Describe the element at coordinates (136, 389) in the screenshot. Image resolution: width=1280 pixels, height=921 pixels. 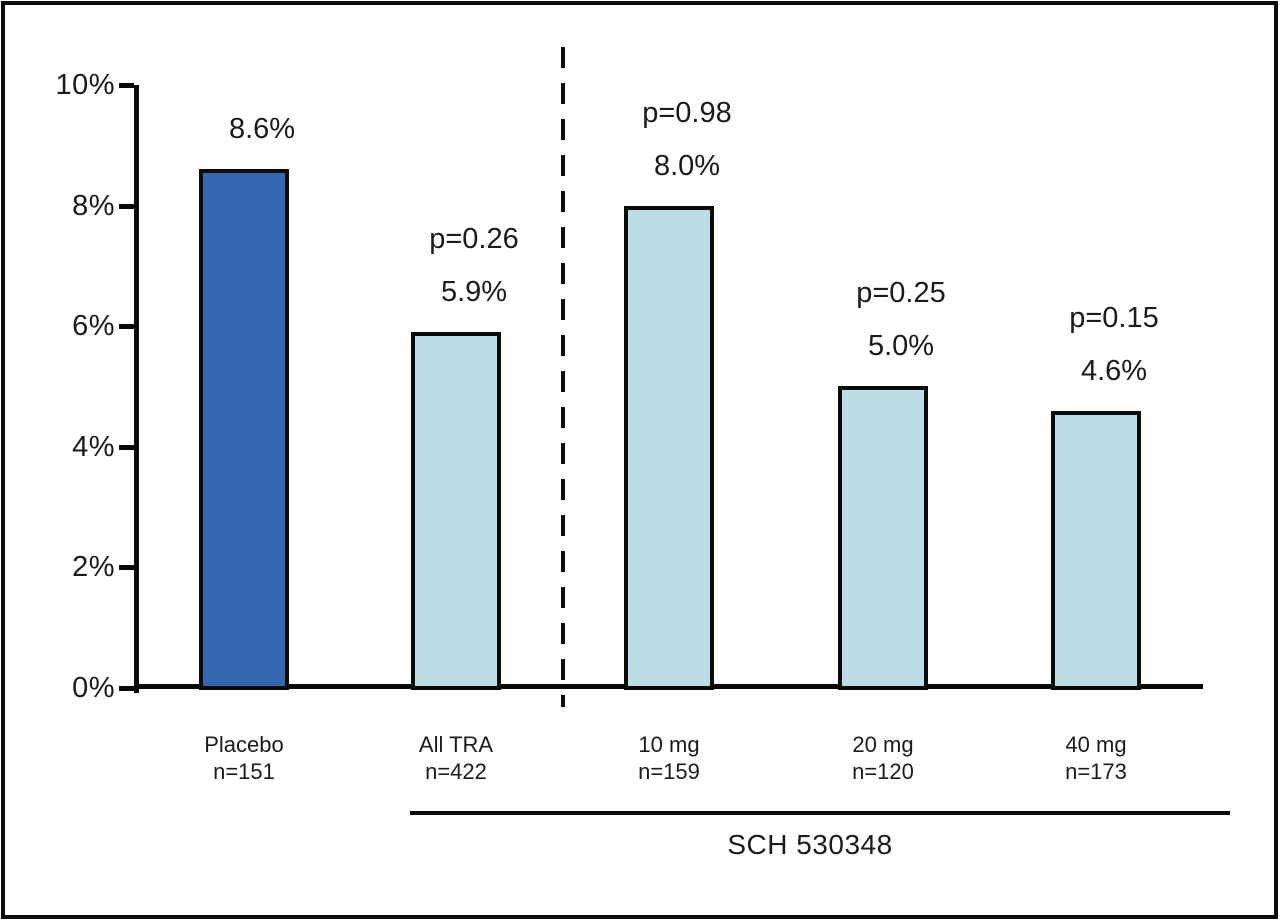
I see `y-axis-line` at that location.